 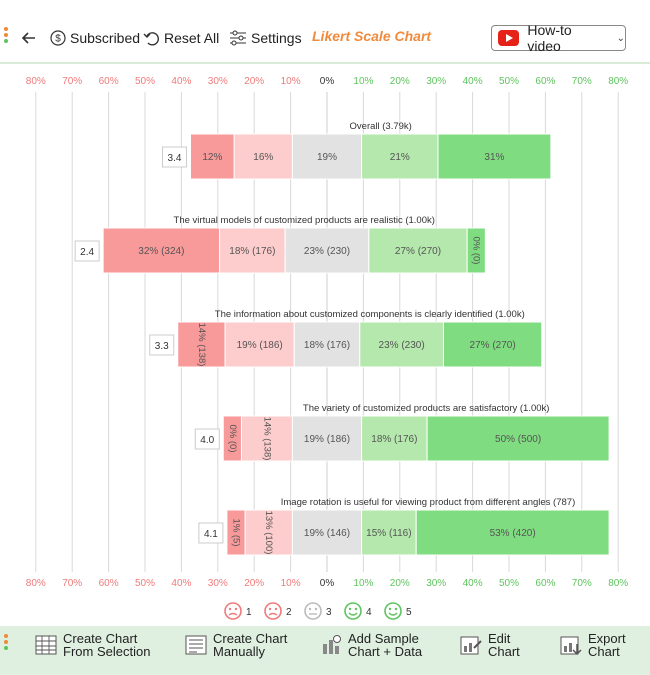 What do you see at coordinates (383, 638) in the screenshot?
I see `add-sample-line1: Add Sample` at bounding box center [383, 638].